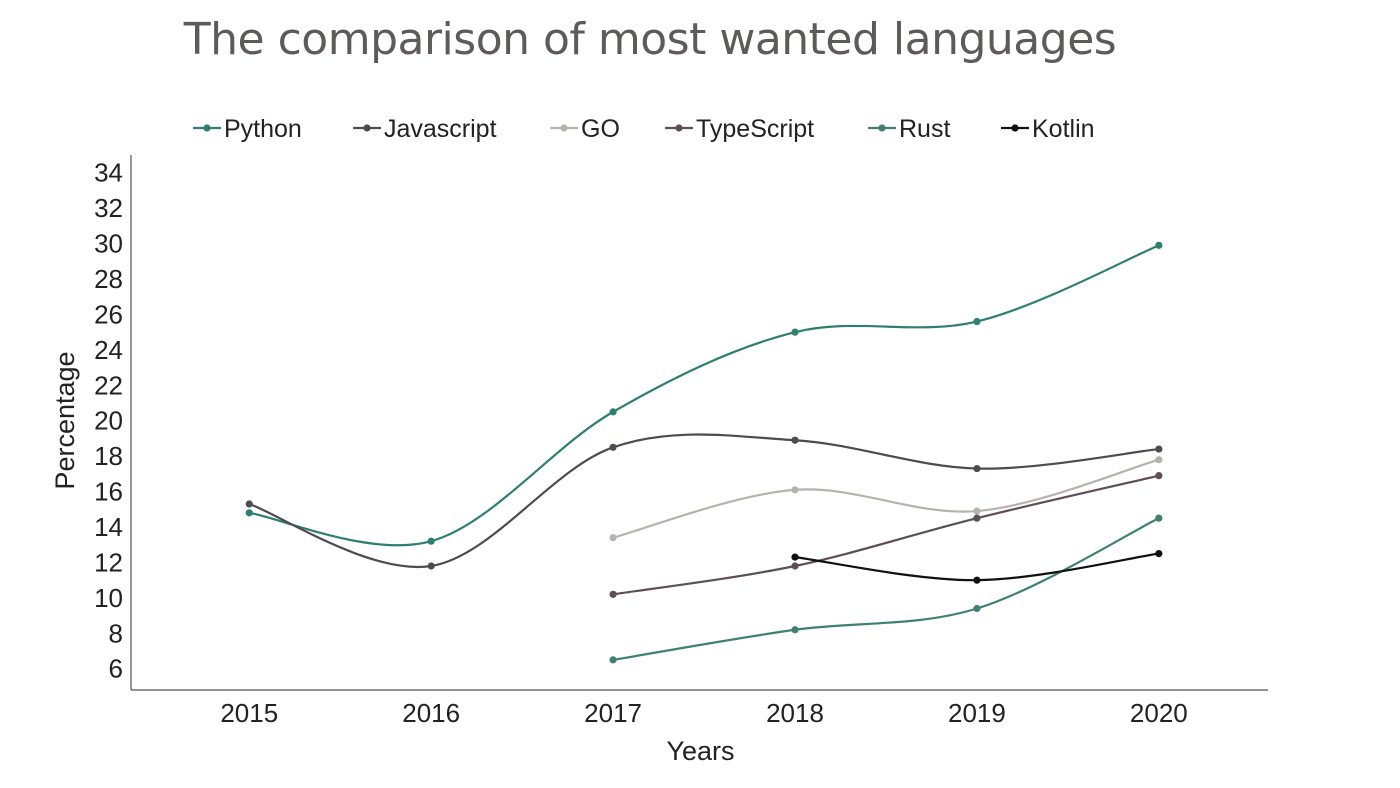  Describe the element at coordinates (108, 350) in the screenshot. I see `y-tick-label: 24` at that location.